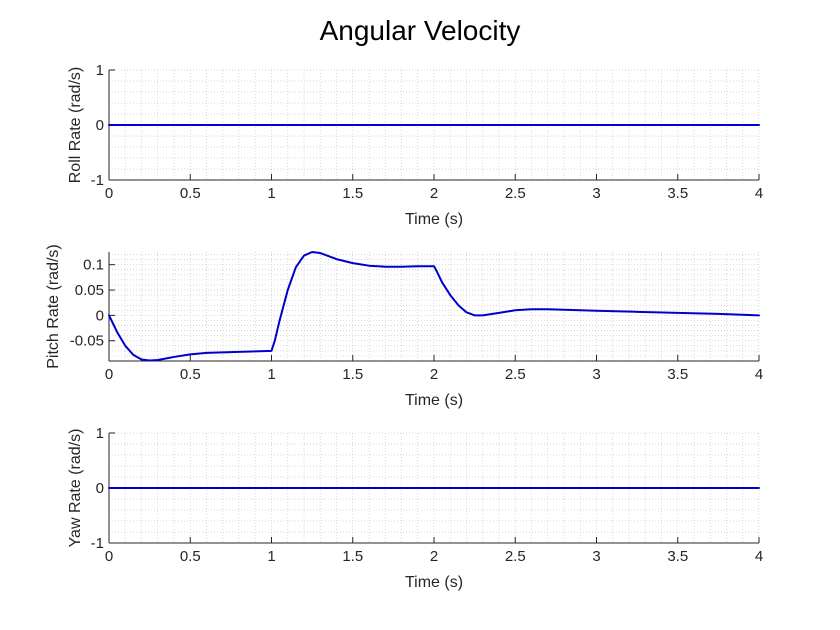 The width and height of the screenshot is (840, 630). What do you see at coordinates (89, 290) in the screenshot?
I see `pitch-y-tick-label: 0.05` at bounding box center [89, 290].